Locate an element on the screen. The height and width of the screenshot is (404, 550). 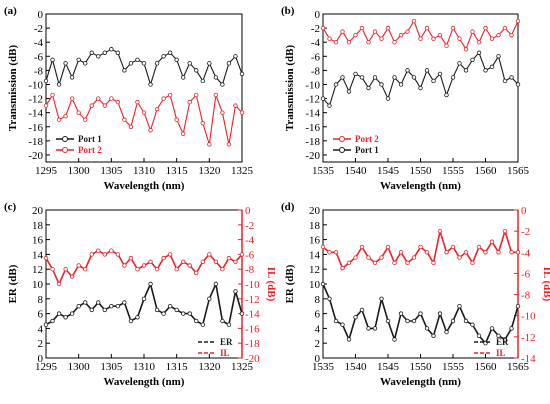
y-tick-label: 6 is located at coordinates (41, 315).